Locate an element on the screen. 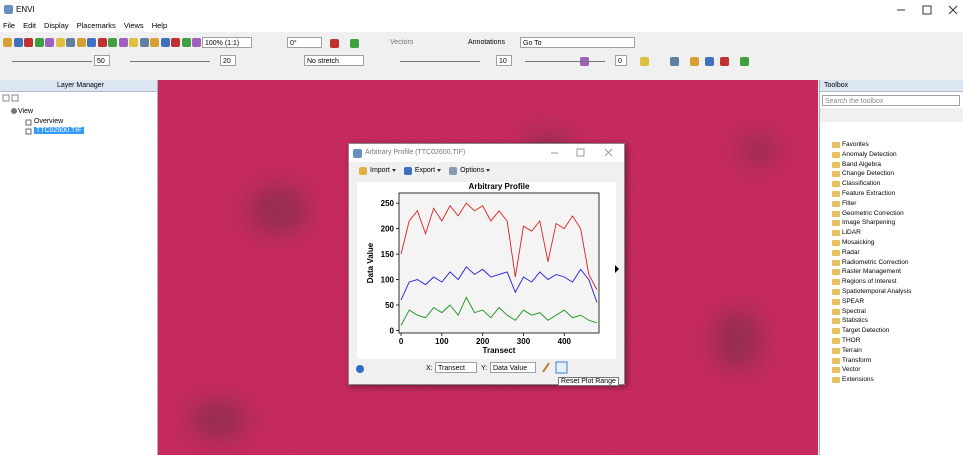 This screenshot has width=963, height=455. toolbox-item: Transform is located at coordinates (891, 361).